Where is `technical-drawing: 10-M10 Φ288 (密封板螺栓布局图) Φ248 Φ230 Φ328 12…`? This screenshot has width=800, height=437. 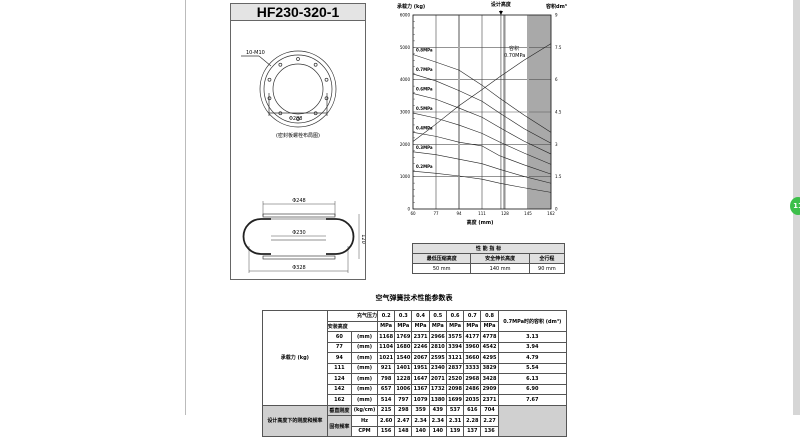
technical-drawing: 10-M10 Φ288 (密封板螺栓布局图) Φ248 Φ230 Φ328 12… is located at coordinates (303, 161).